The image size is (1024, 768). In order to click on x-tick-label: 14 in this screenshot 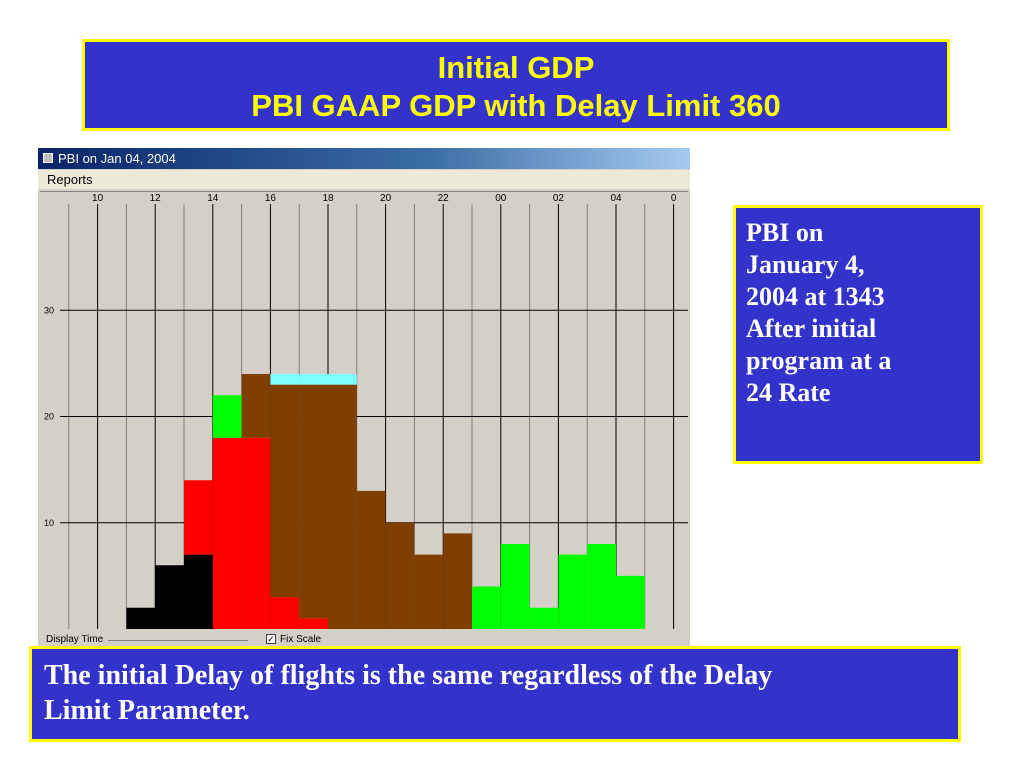, I will do `click(213, 198)`.